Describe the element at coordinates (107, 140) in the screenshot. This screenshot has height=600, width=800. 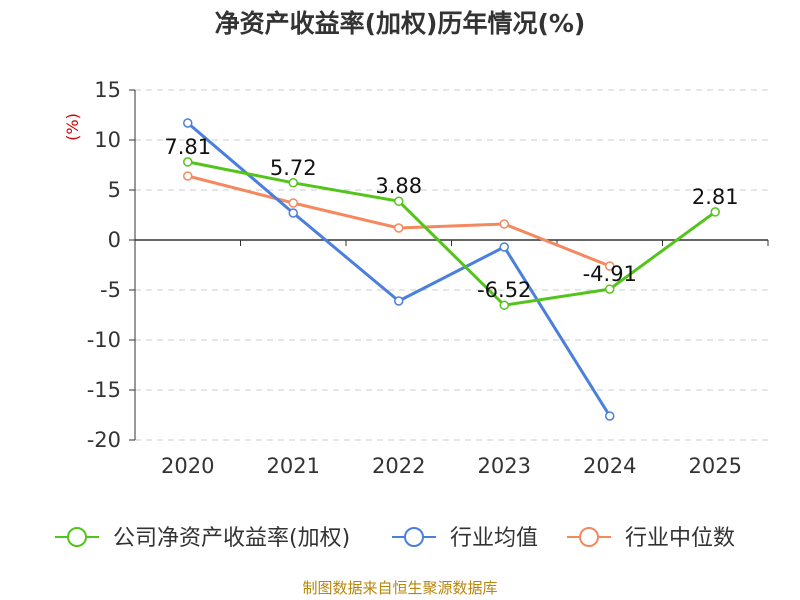
I see `y-tick-label: 10` at that location.